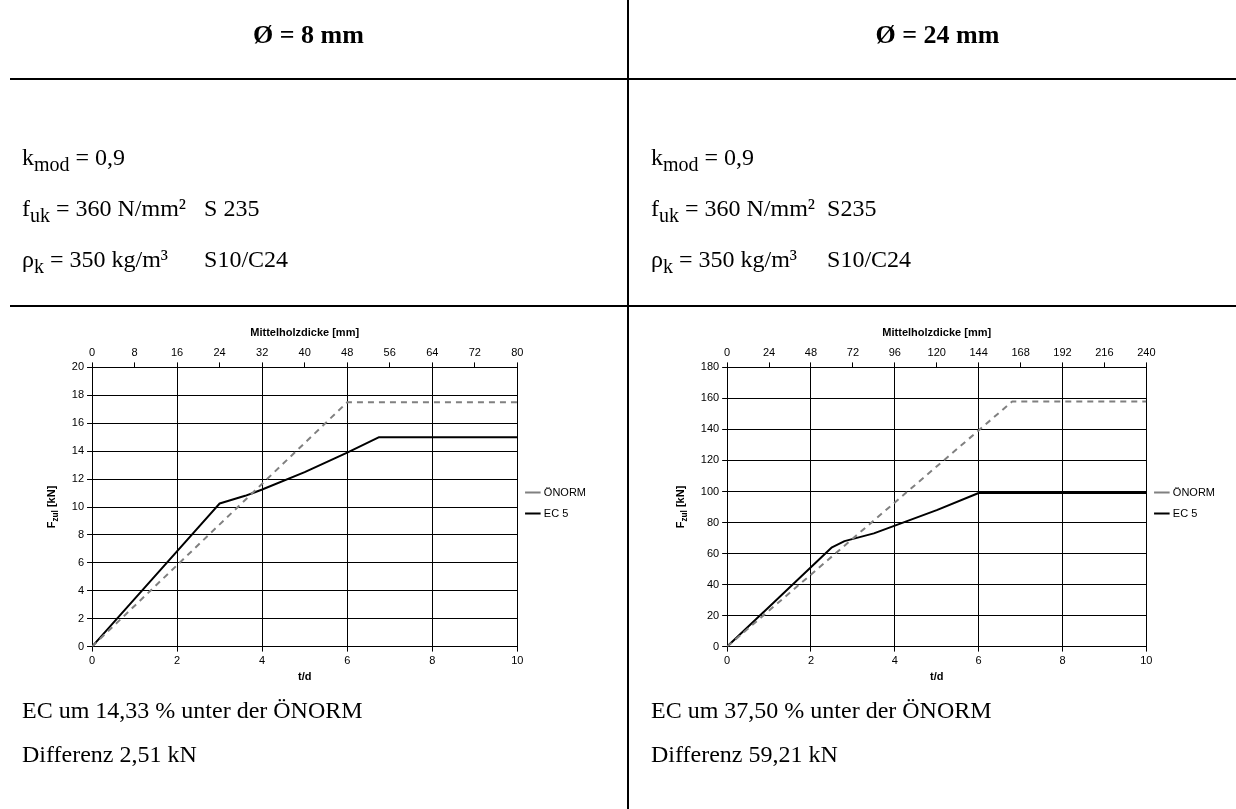 This screenshot has height=809, width=1236. What do you see at coordinates (978, 351) in the screenshot?
I see `x2-tick-label: 144` at bounding box center [978, 351].